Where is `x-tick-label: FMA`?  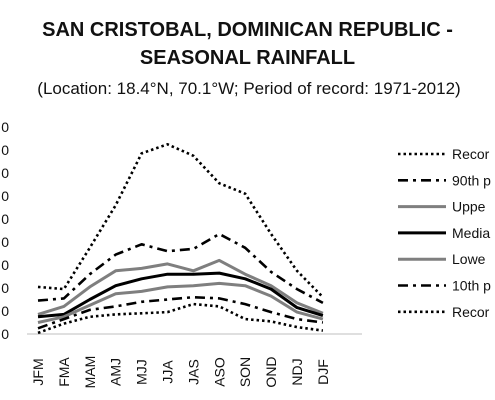
x-tick-label: FMA is located at coordinates (64, 372).